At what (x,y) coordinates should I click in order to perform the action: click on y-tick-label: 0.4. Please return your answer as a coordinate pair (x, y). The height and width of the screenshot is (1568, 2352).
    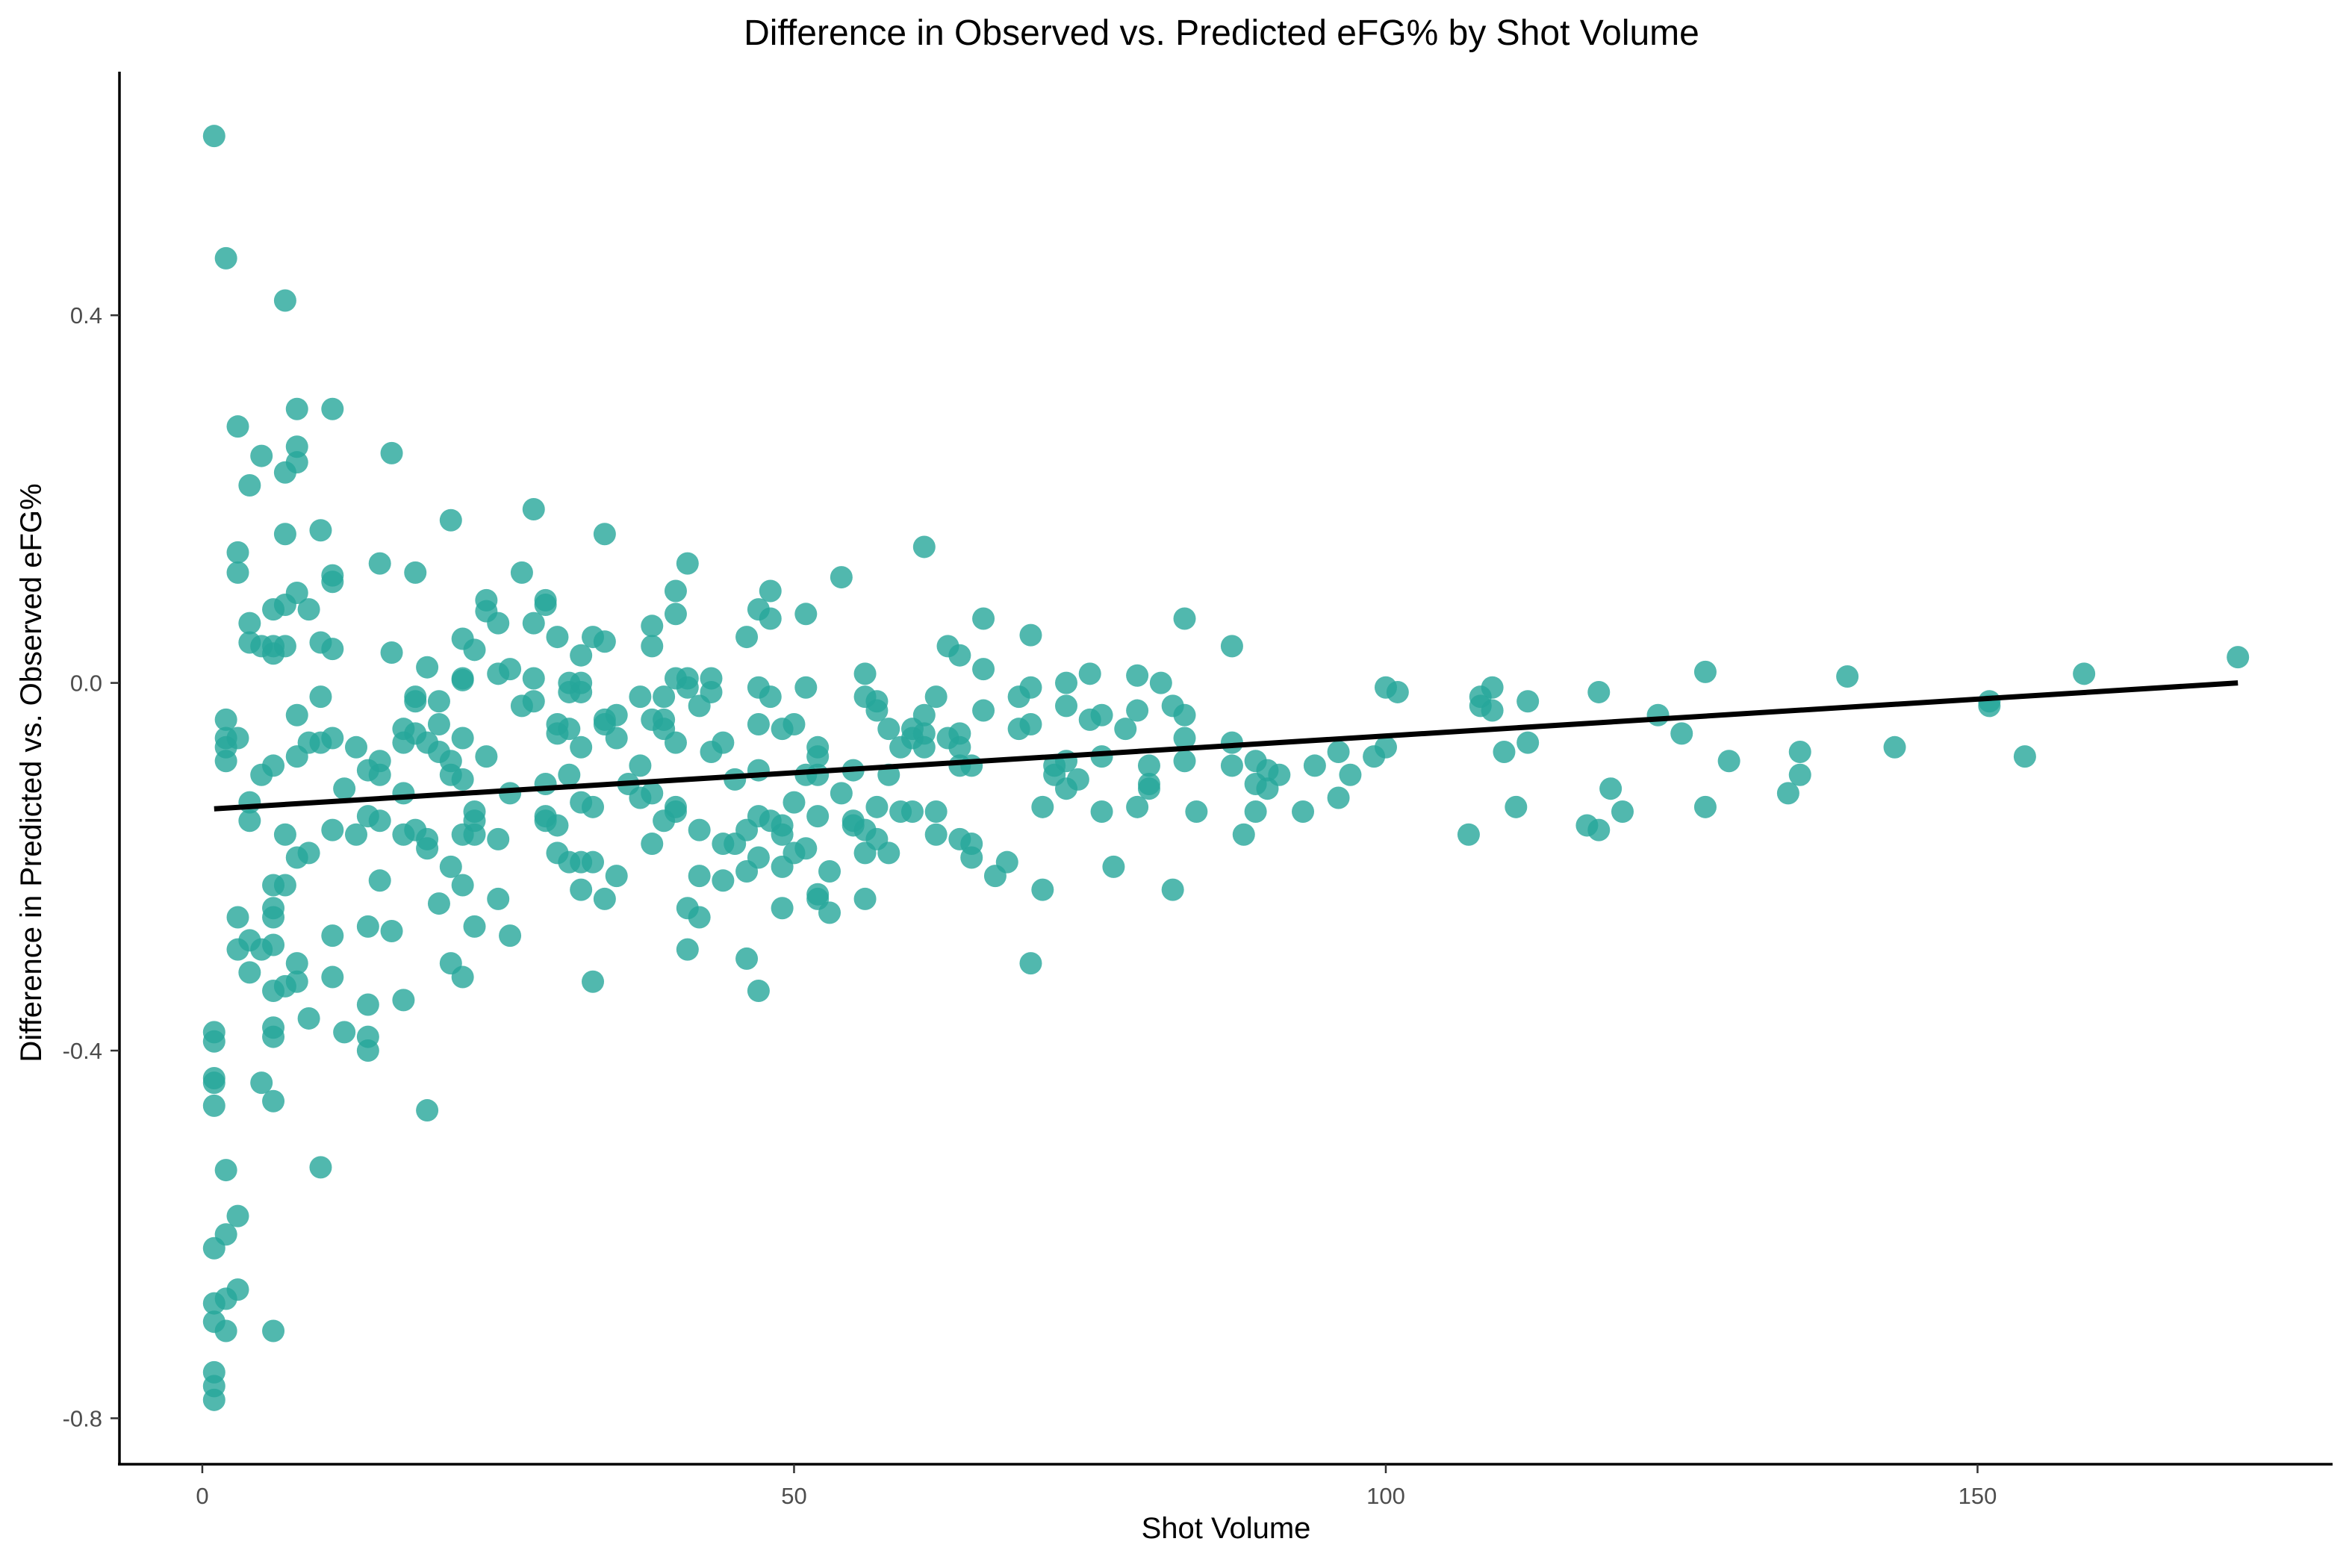
    Looking at the image, I should click on (86, 315).